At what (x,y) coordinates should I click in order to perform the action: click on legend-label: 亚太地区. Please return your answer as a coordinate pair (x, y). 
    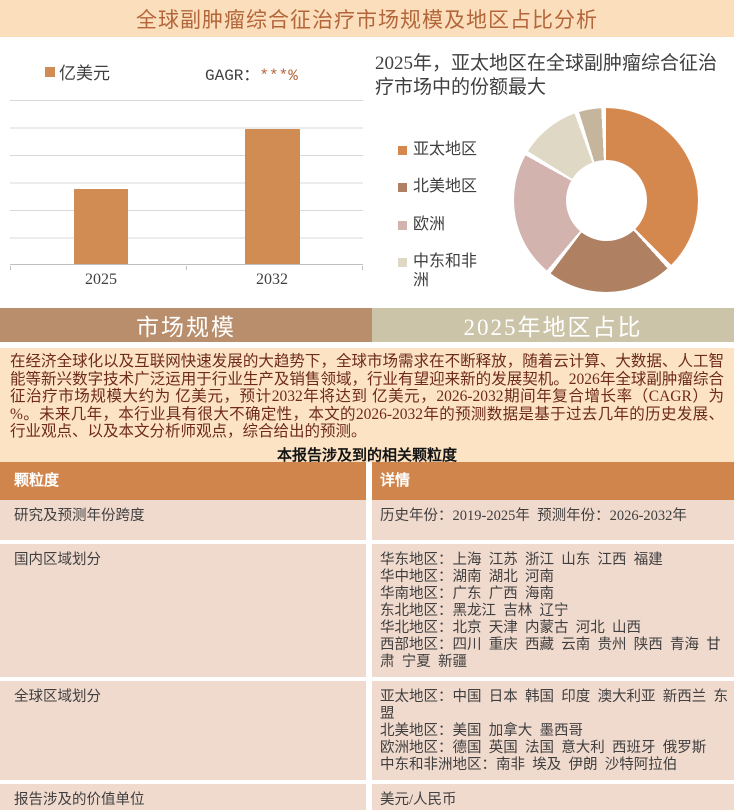
    Looking at the image, I should click on (445, 149).